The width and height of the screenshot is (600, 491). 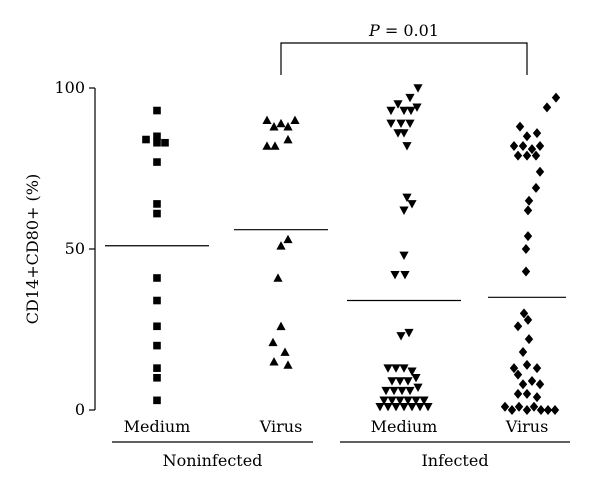 What do you see at coordinates (74, 248) in the screenshot?
I see `y-ticks: 0 50 100` at bounding box center [74, 248].